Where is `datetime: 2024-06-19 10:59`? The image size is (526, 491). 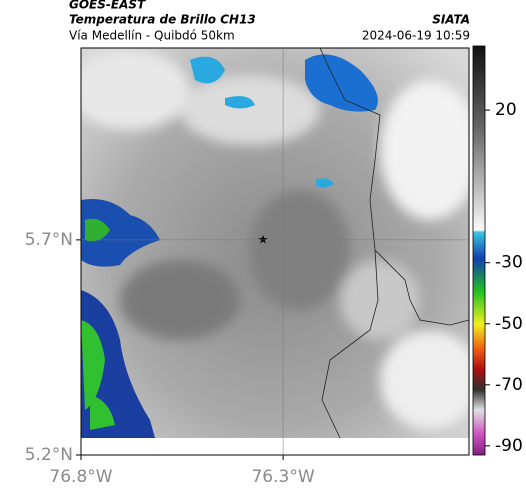
datetime: 2024-06-19 10:59 is located at coordinates (416, 36).